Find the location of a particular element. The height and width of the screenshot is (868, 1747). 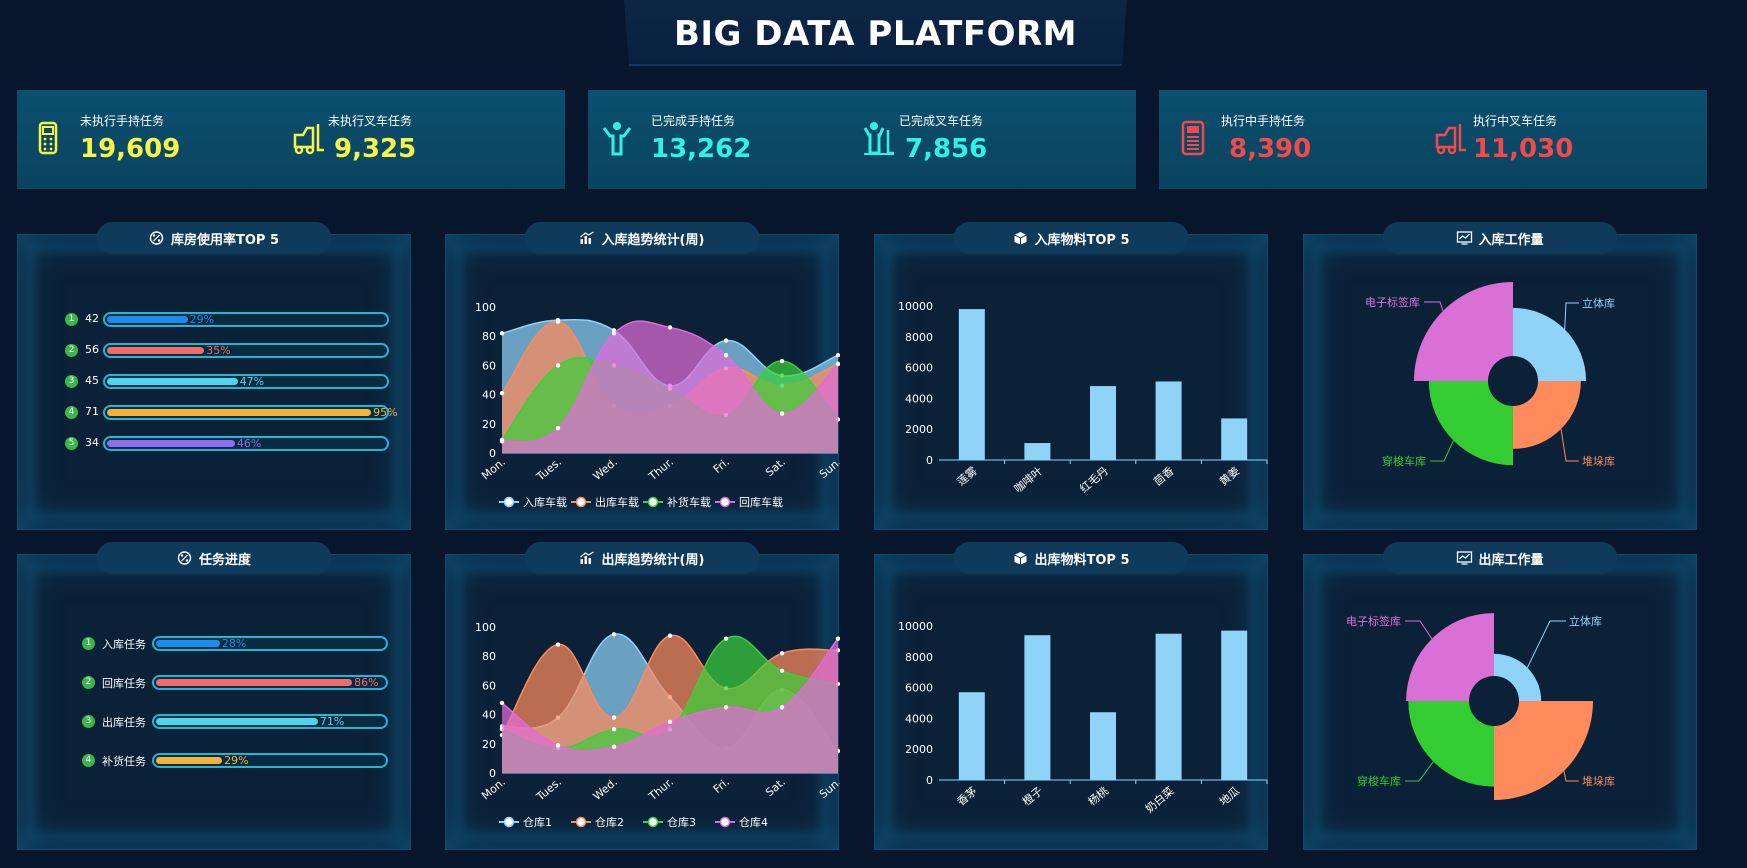

percent-circle-icon is located at coordinates (185, 558).